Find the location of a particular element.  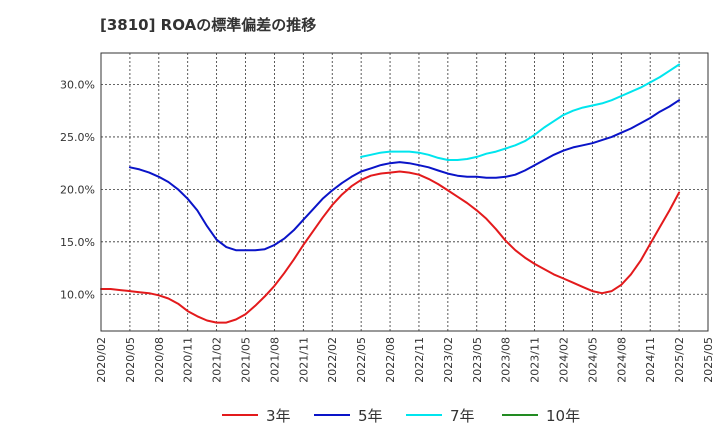

legend-label-7y: 7年 is located at coordinates (462, 415).